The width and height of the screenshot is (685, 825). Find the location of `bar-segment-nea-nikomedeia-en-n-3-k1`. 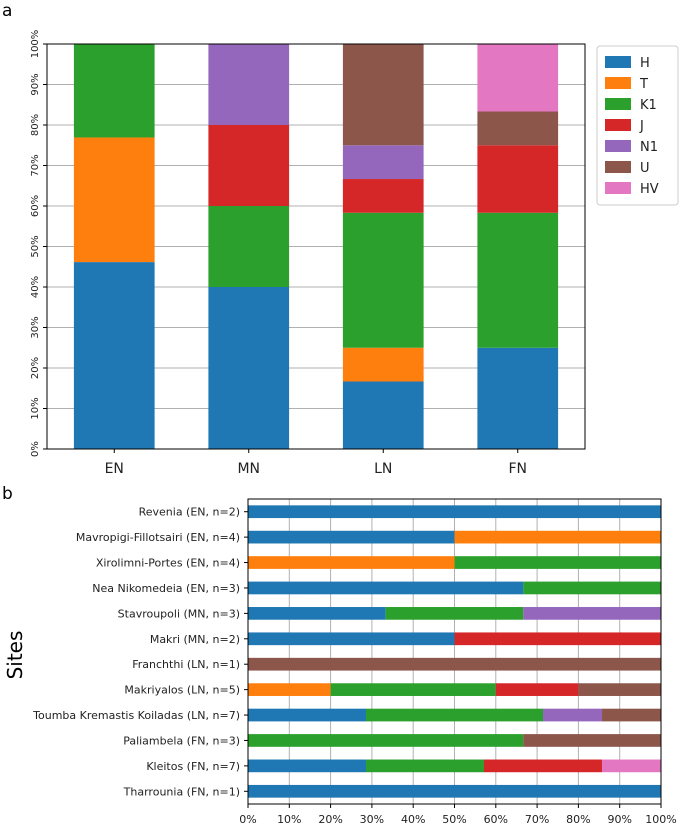

bar-segment-nea-nikomedeia-en-n-3-k1 is located at coordinates (592, 588).